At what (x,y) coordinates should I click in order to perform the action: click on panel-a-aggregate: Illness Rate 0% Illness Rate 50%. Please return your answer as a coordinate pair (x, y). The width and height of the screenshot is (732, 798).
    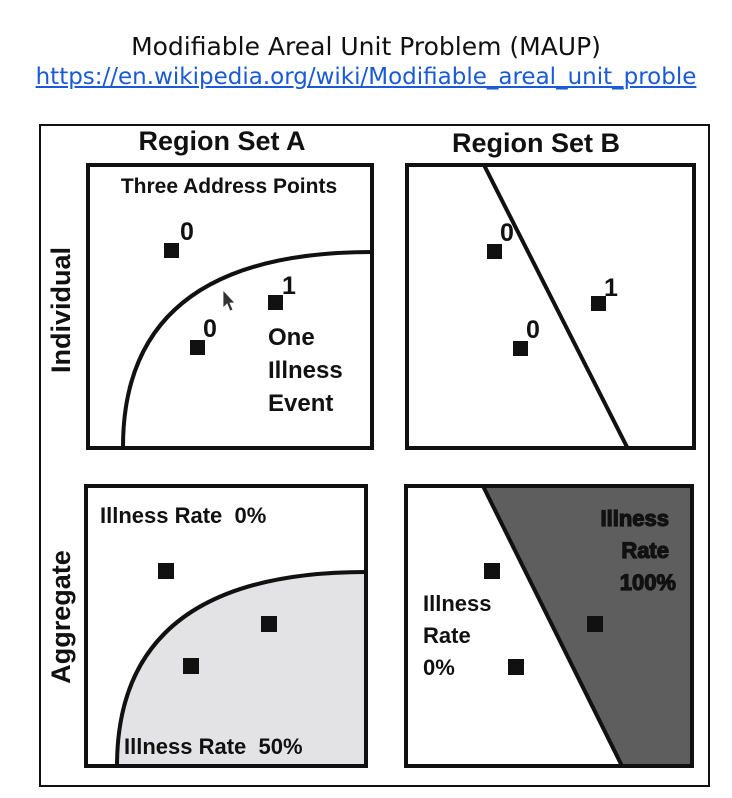
    Looking at the image, I should click on (226, 626).